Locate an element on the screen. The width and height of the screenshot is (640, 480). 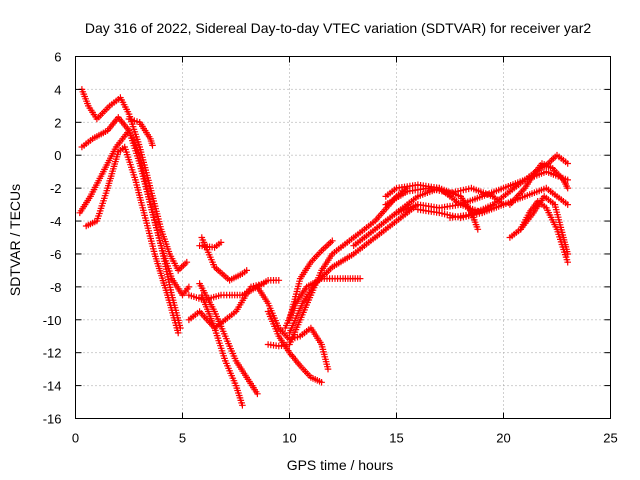
x-tick-label: 10 is located at coordinates (289, 438).